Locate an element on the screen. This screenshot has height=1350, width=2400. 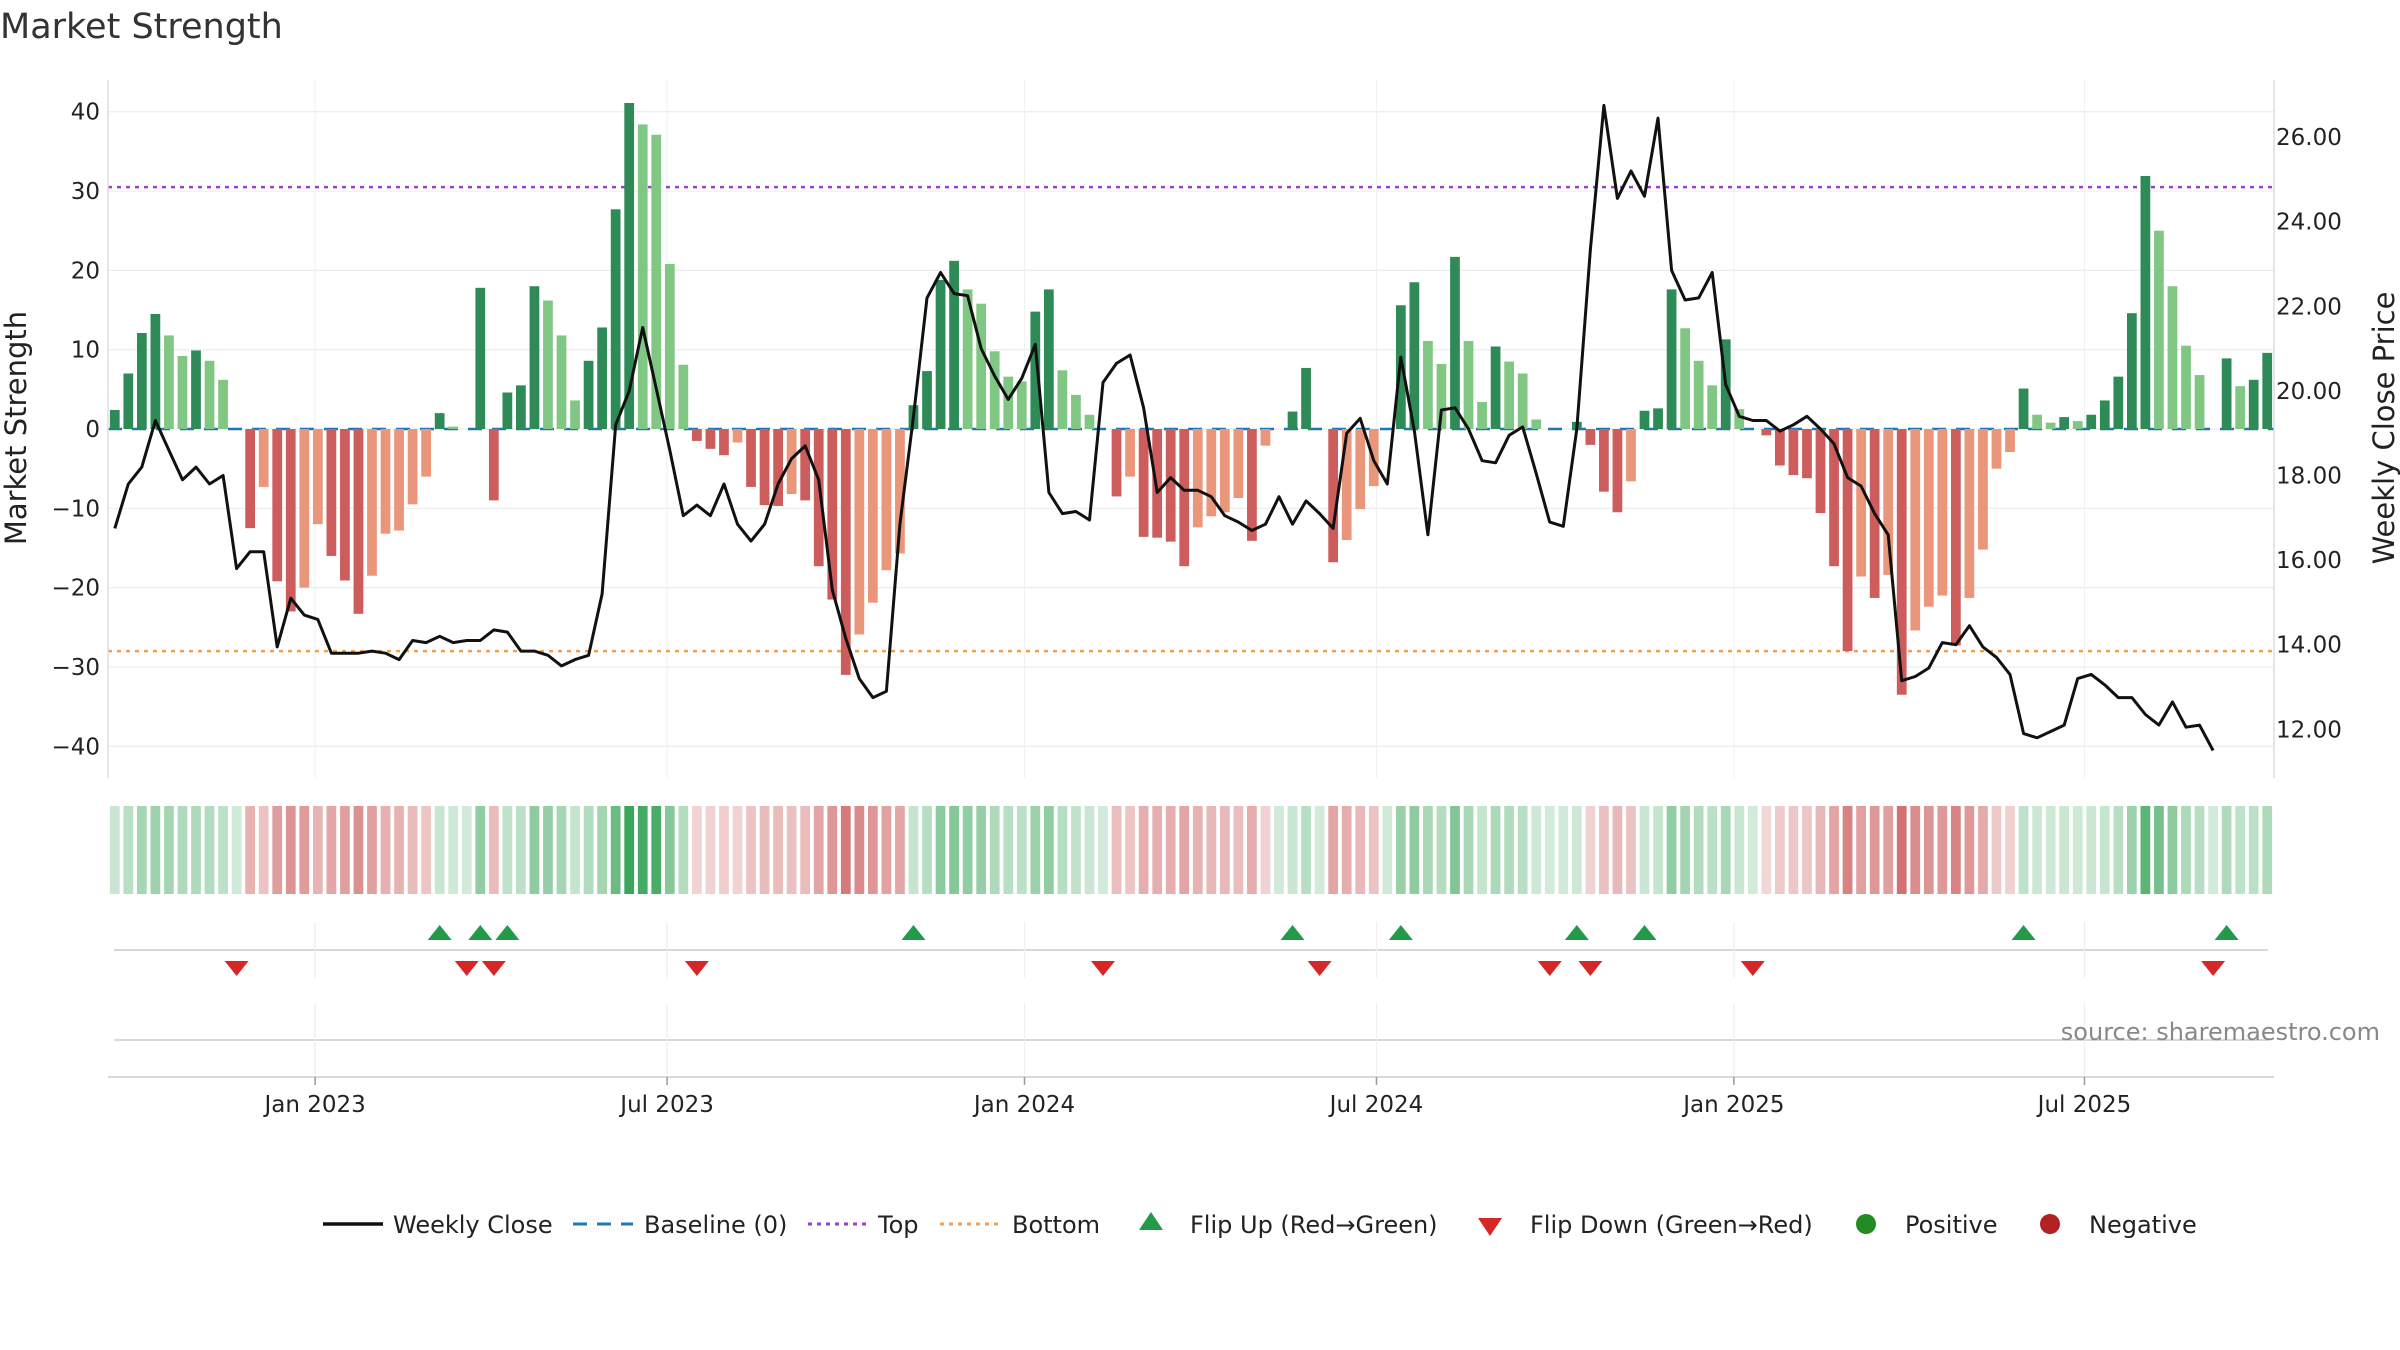
right-tick-label: 18.00 is located at coordinates (2309, 477).